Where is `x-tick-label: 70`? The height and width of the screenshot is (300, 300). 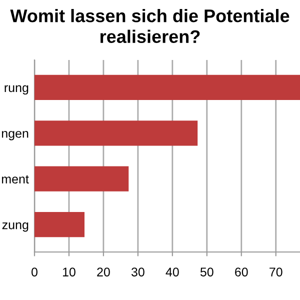
x-tick-label: 70 is located at coordinates (276, 272).